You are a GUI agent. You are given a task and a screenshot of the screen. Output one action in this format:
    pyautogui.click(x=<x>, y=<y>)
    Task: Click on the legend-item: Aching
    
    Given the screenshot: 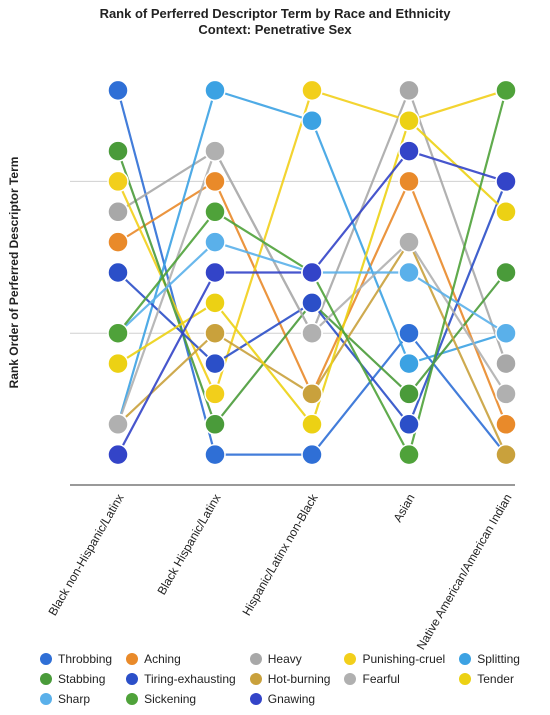 What is the action you would take?
    pyautogui.click(x=181, y=659)
    